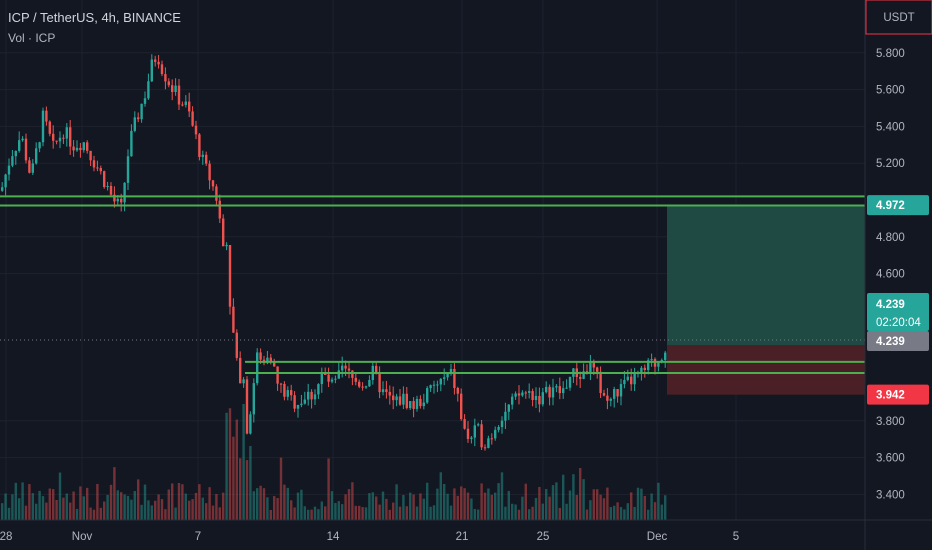 The image size is (932, 550). Describe the element at coordinates (898, 17) in the screenshot. I see `currency-button: USDT` at that location.